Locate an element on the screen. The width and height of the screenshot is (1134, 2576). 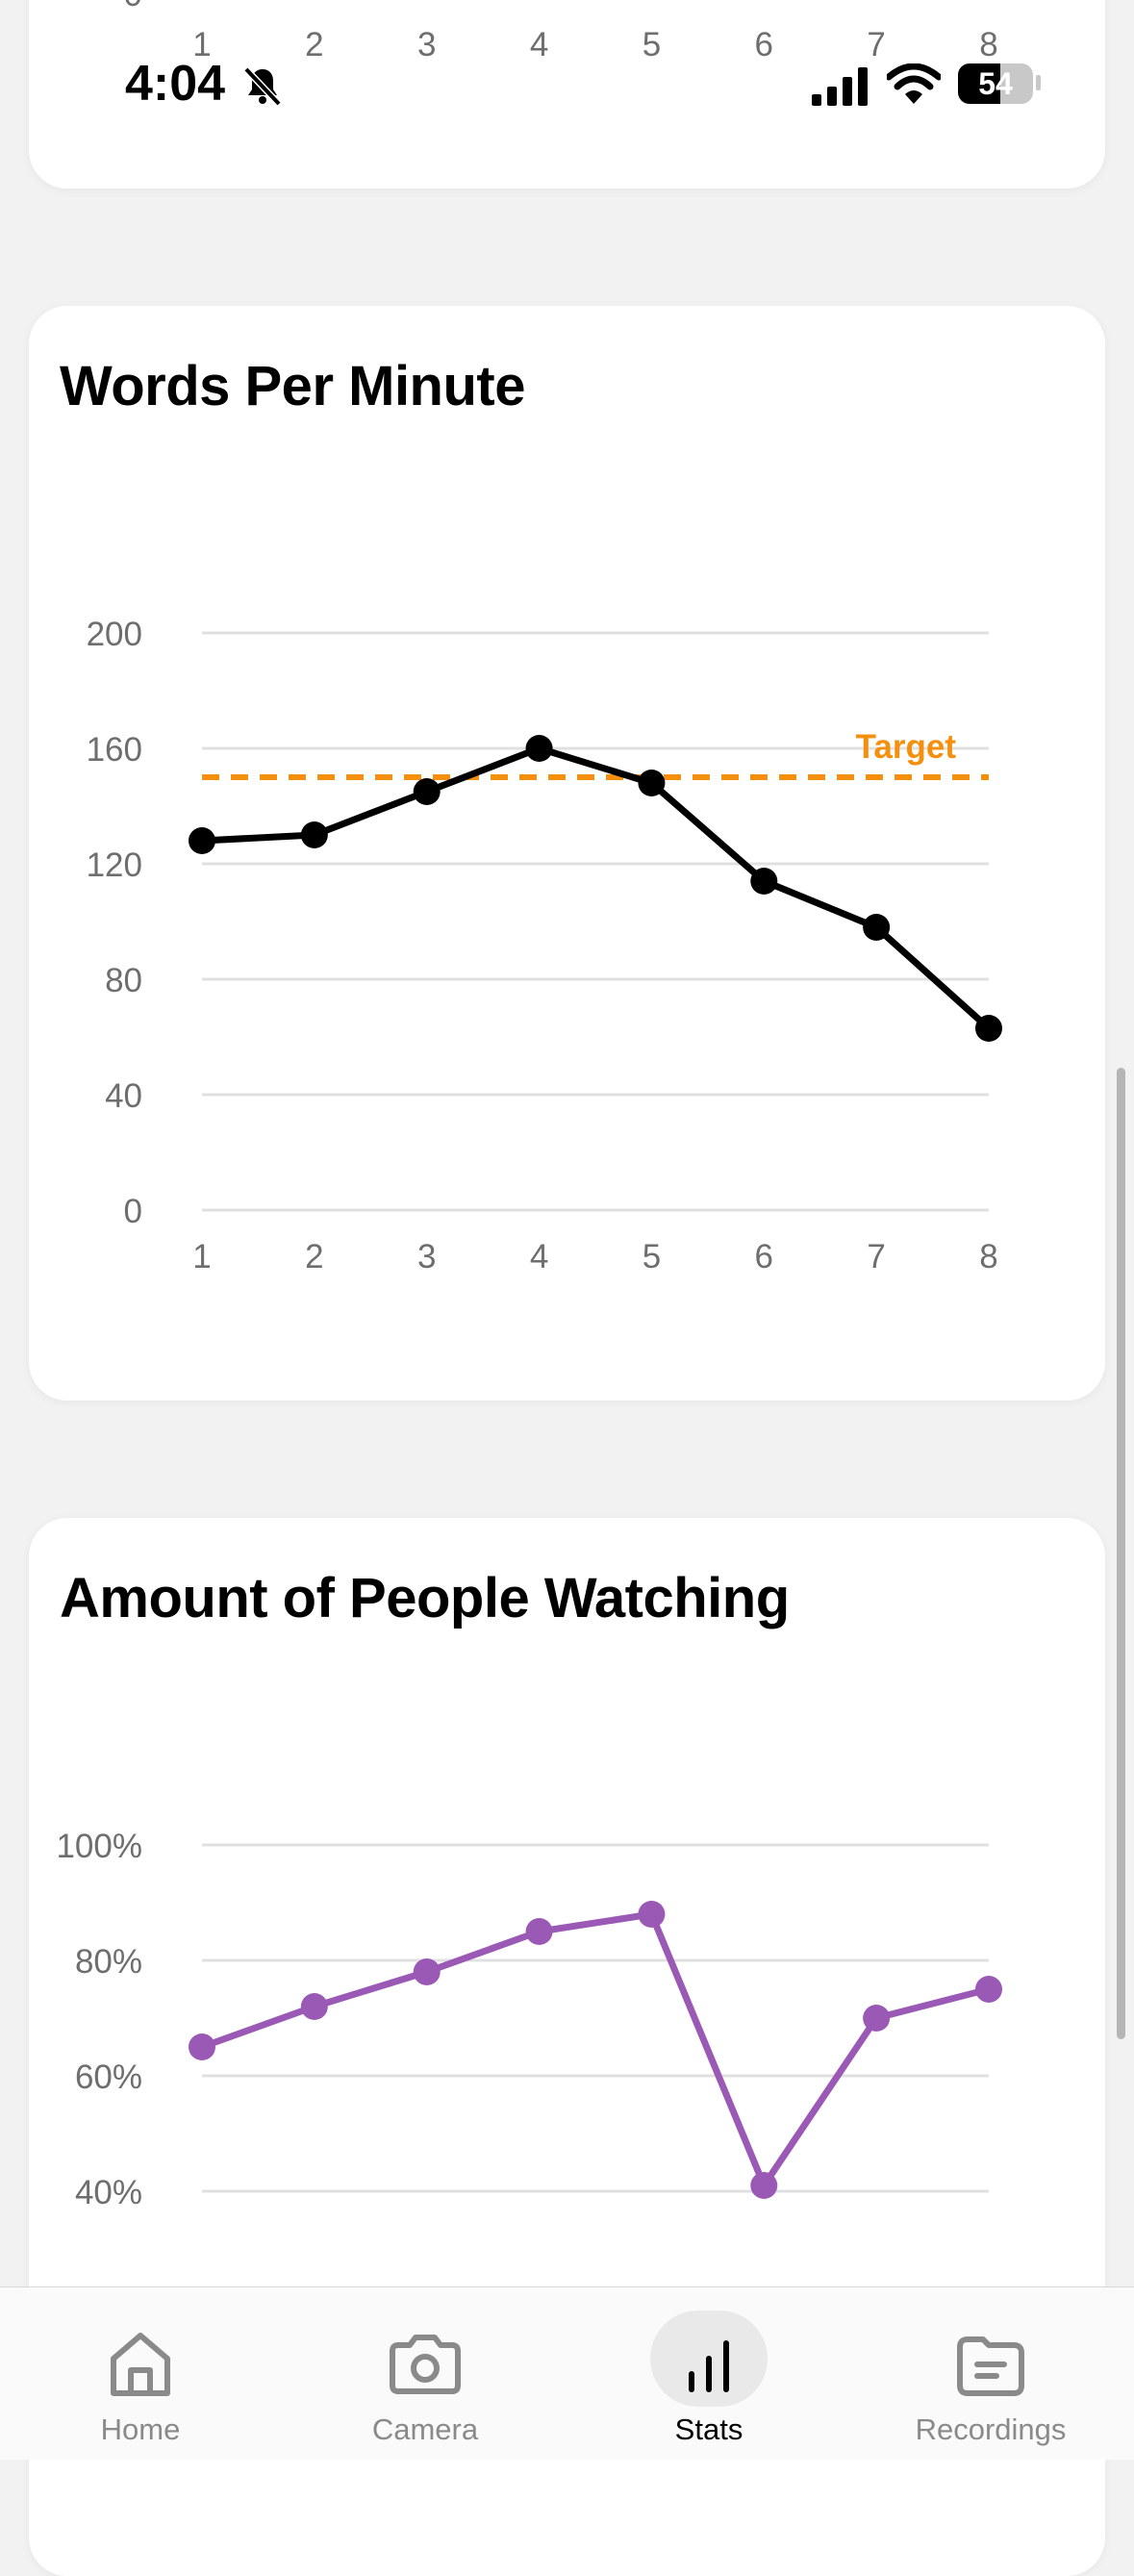
y-tick-label: 60% is located at coordinates (109, 2077).